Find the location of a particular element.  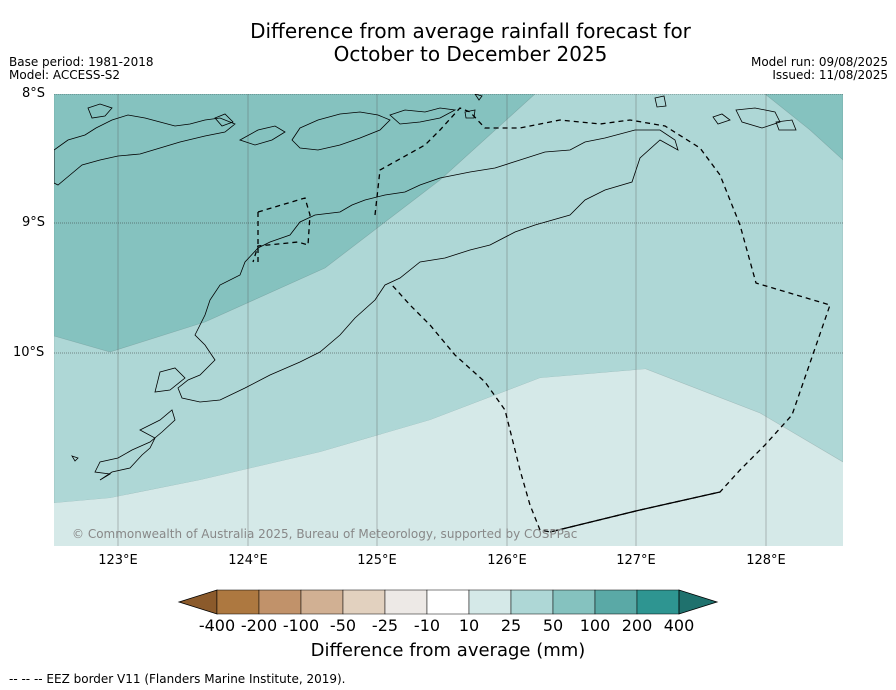

colorbar-label: -400 is located at coordinates (217, 625).